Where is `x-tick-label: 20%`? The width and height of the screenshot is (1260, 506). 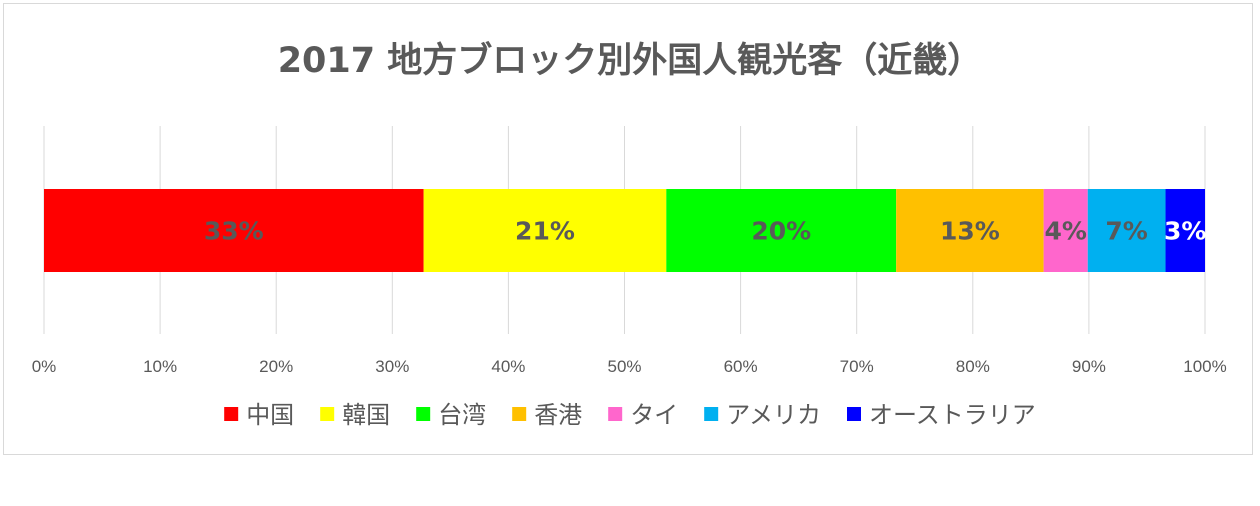
x-tick-label: 20% is located at coordinates (276, 366).